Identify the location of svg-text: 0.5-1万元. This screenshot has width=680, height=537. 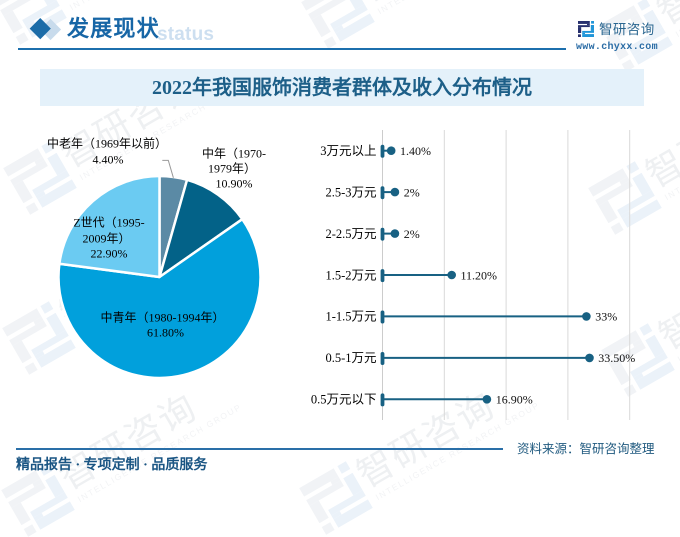
(350, 358).